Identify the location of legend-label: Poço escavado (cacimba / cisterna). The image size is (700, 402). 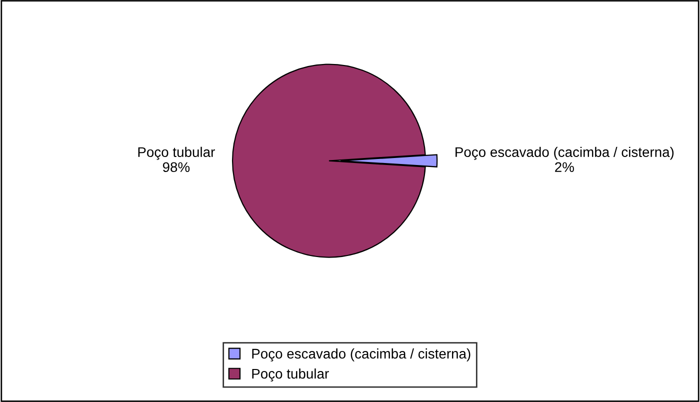
(361, 355).